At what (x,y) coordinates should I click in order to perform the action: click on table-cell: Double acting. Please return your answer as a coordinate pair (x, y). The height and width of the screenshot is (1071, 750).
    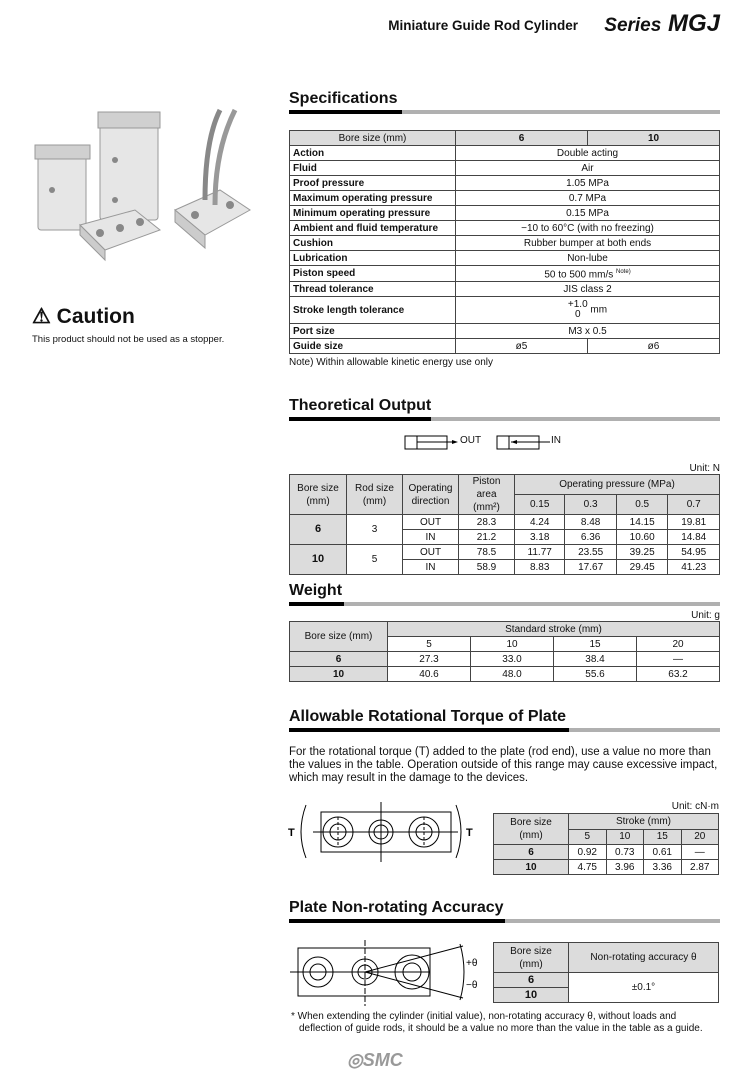
    Looking at the image, I should click on (587, 153).